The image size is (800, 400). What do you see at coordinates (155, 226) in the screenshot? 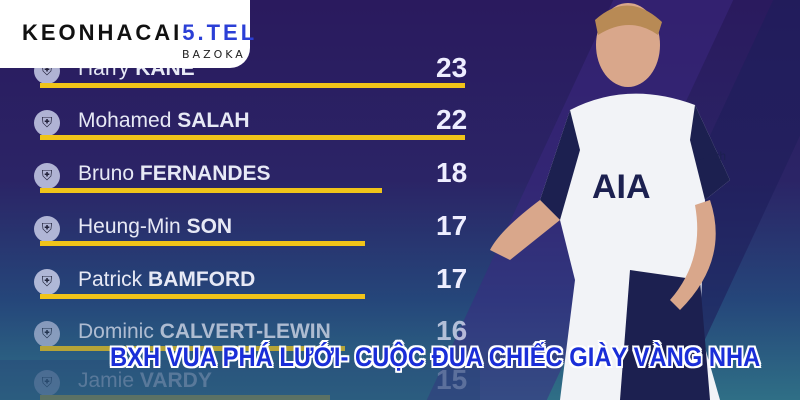
I see `player-name: Heung-Min SON` at bounding box center [155, 226].